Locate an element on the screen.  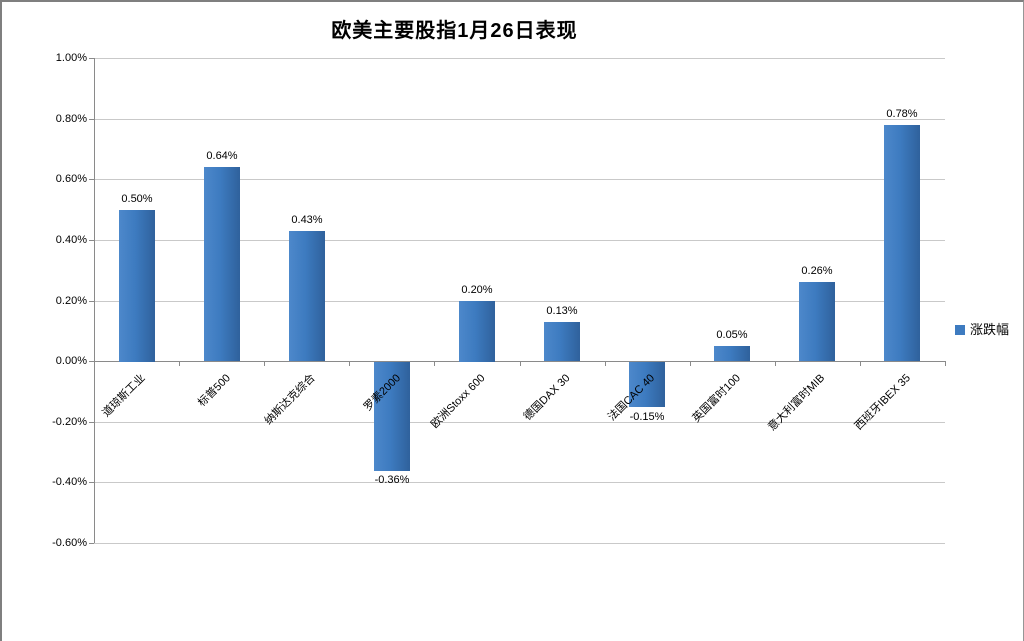
bar-value-label: 0.78% is located at coordinates (902, 114).